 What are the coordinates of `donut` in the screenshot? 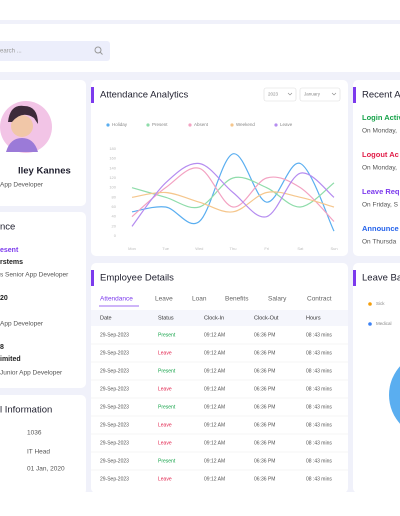 It's located at (394, 395).